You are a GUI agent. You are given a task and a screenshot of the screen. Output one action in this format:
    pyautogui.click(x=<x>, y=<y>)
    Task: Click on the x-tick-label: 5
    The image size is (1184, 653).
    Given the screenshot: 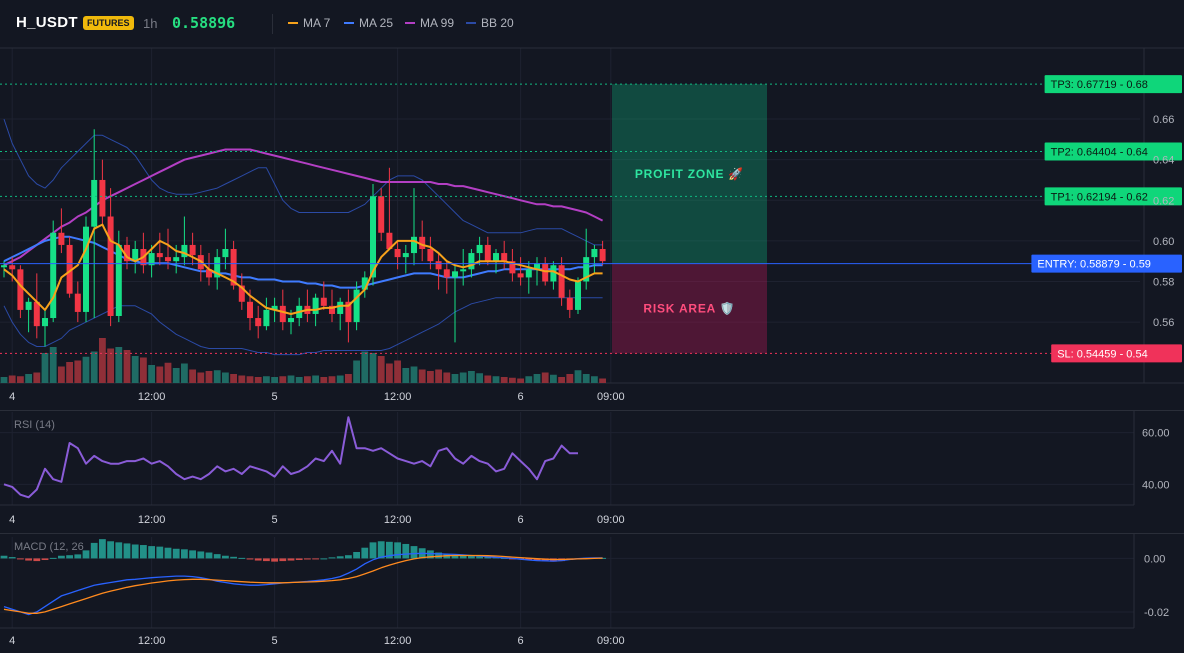 What is the action you would take?
    pyautogui.click(x=275, y=520)
    